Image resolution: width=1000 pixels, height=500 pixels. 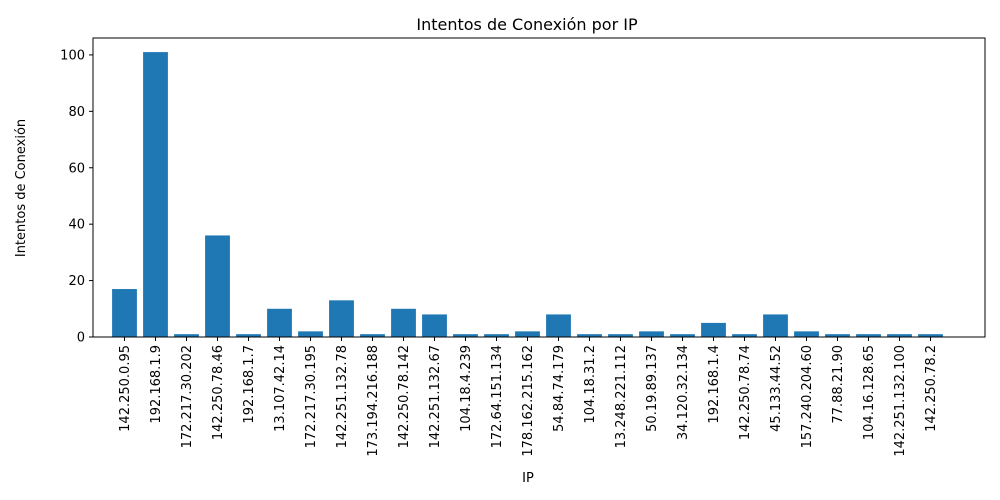 What do you see at coordinates (155, 195) in the screenshot?
I see `bar-192.168.1.9` at bounding box center [155, 195].